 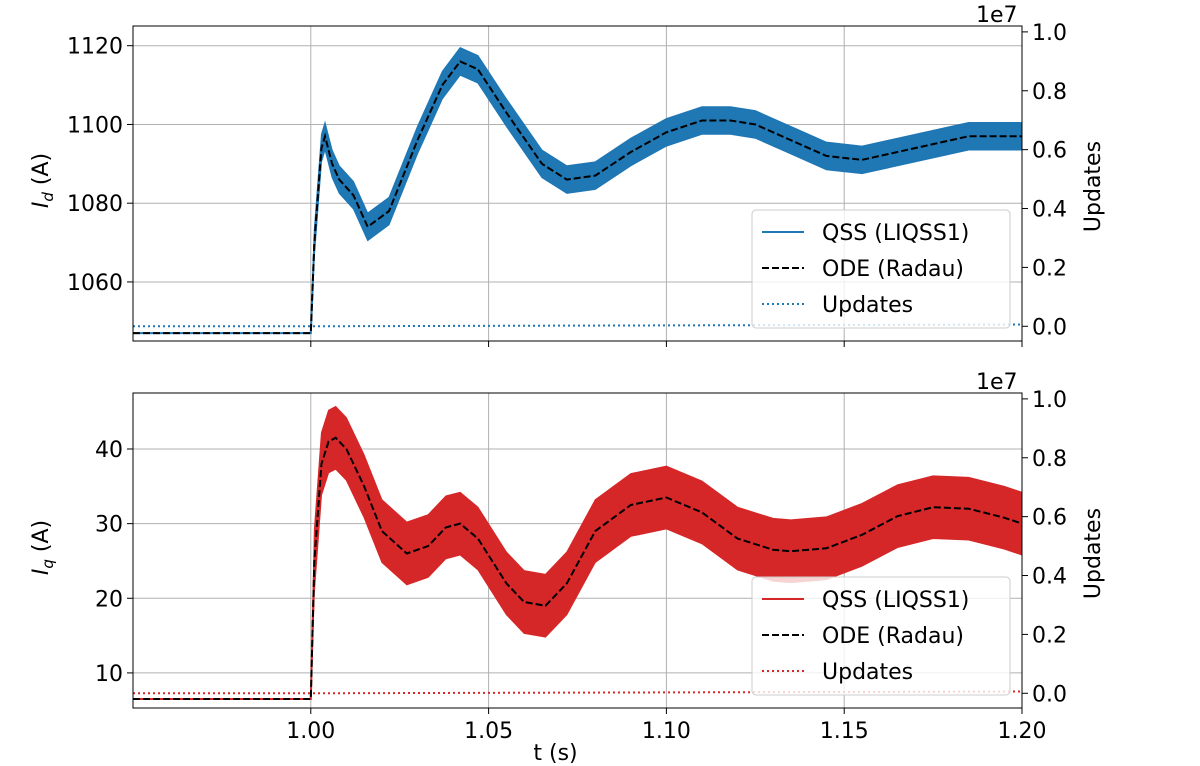 I want to click on x-tick-label-2: 1.10, so click(x=666, y=731).